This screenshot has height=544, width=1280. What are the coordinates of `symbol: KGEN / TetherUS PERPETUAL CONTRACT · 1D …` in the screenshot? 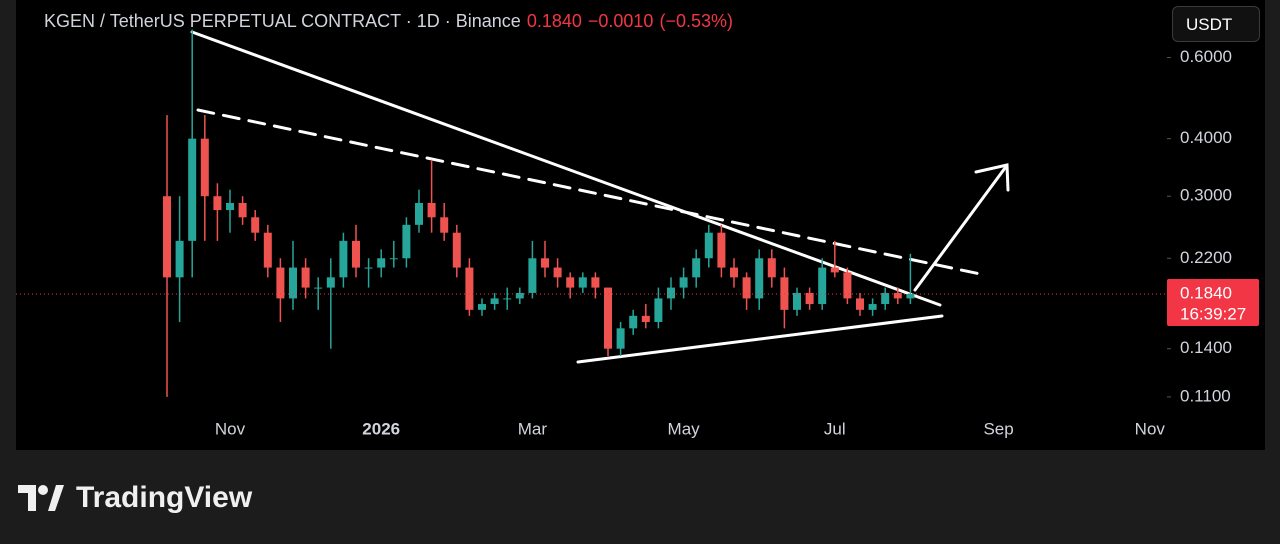 It's located at (282, 21).